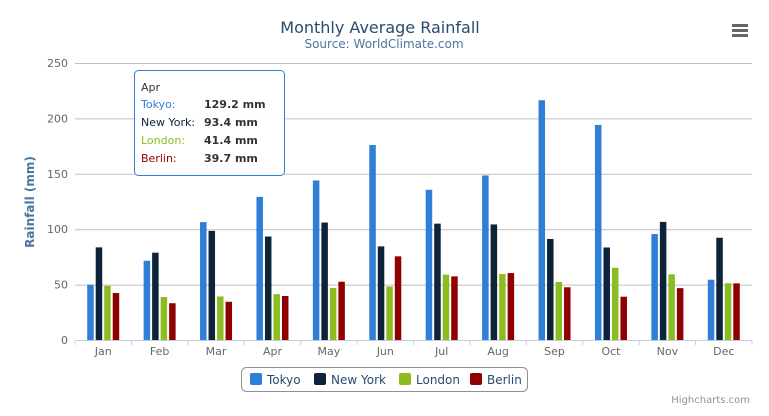 The height and width of the screenshot is (416, 769). I want to click on y-tick-label: 150, so click(57, 174).